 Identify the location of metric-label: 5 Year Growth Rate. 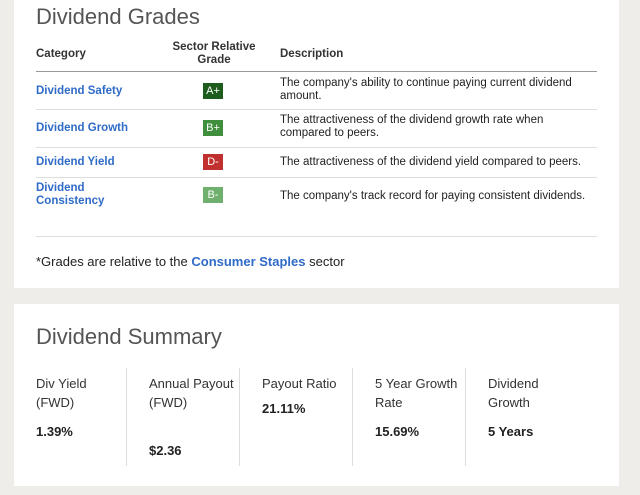
(416, 393).